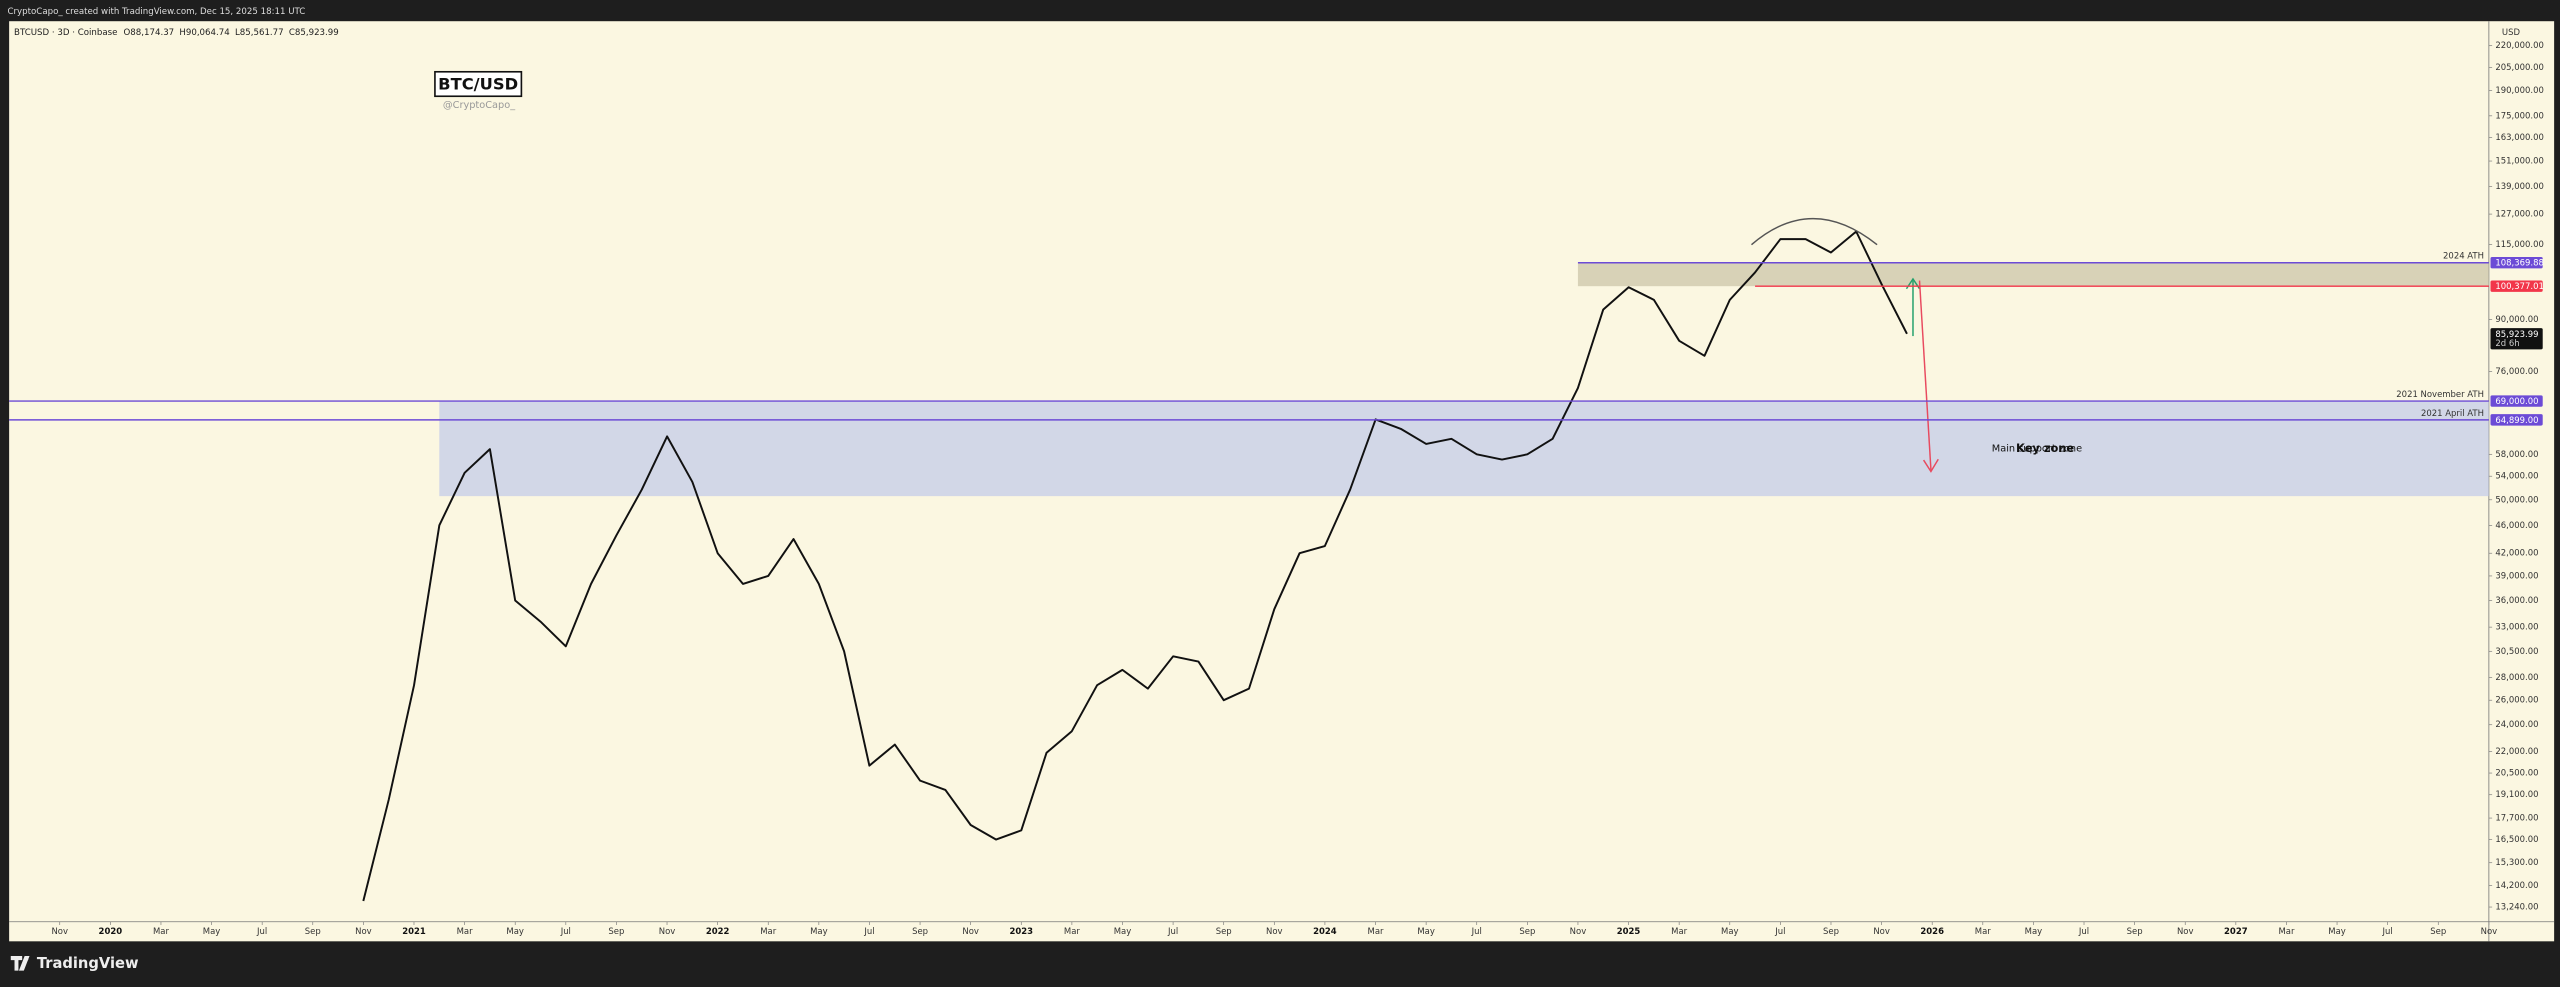  What do you see at coordinates (1814, 232) in the screenshot?
I see `top-arc` at bounding box center [1814, 232].